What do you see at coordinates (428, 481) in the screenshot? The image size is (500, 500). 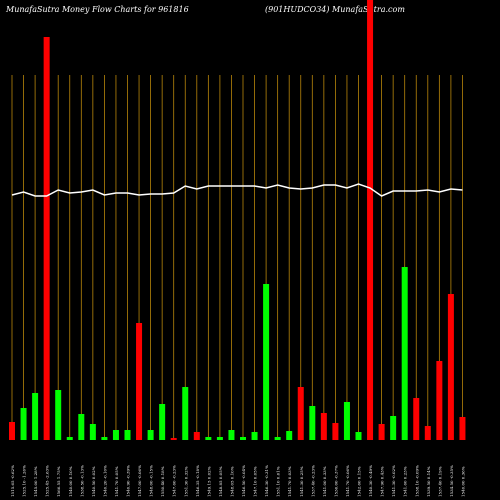 I see `x-tick-label: 1539.50 0.14%` at bounding box center [428, 481].